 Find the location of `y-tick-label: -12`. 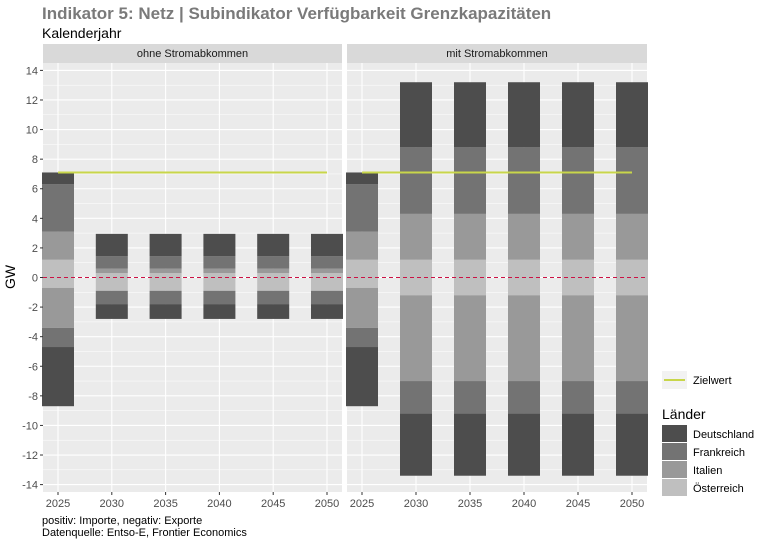

y-tick-label: -12 is located at coordinates (30, 456).